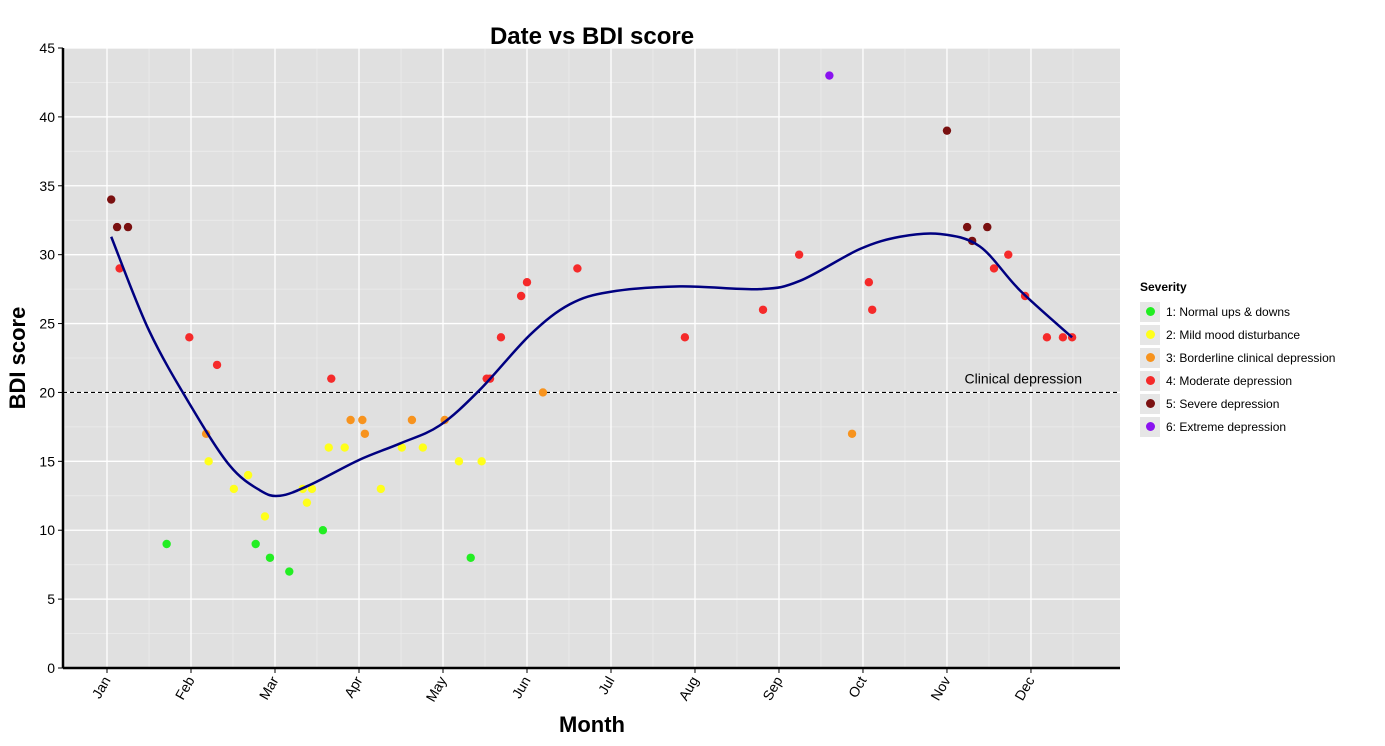 This screenshot has height=746, width=1385. I want to click on legend-title: Severity, so click(1163, 287).